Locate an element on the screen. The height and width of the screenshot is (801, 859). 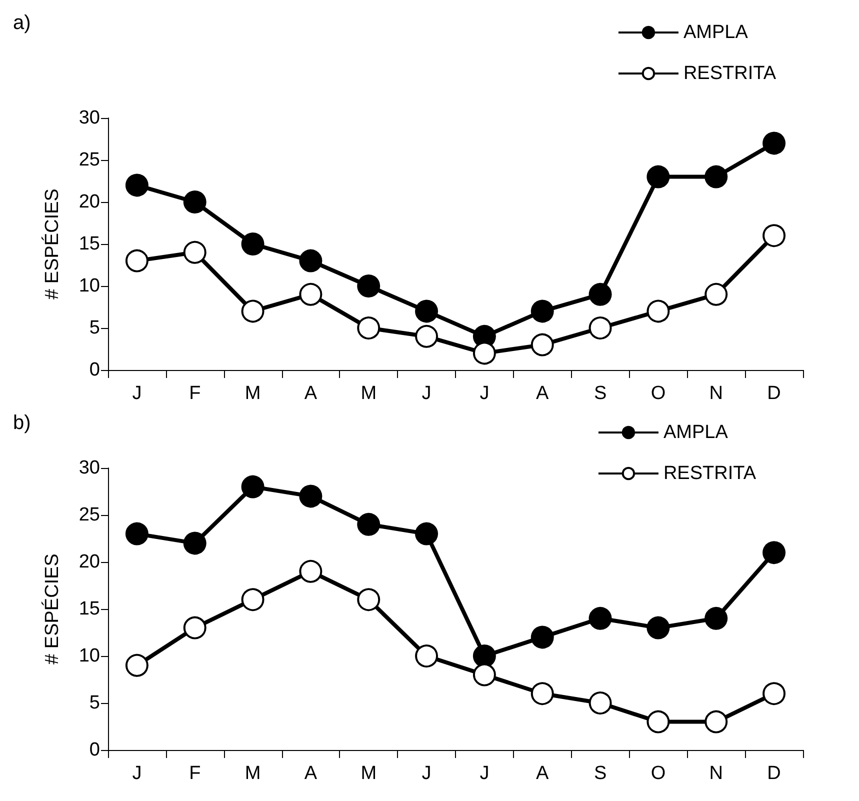
chart-title: a) is located at coordinates (22, 23).